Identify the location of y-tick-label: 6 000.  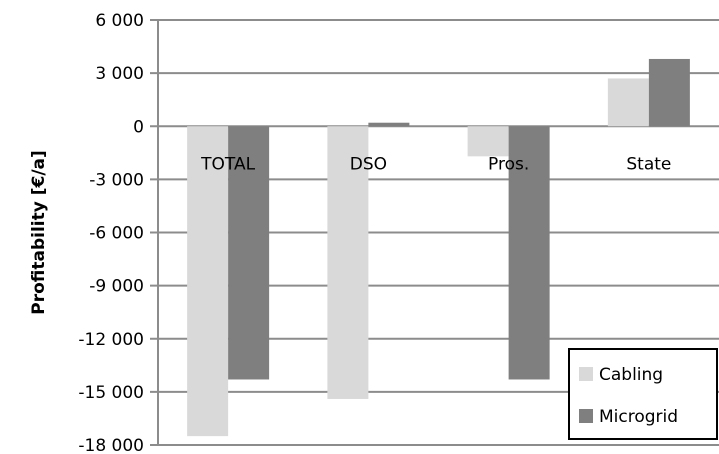
(119, 21).